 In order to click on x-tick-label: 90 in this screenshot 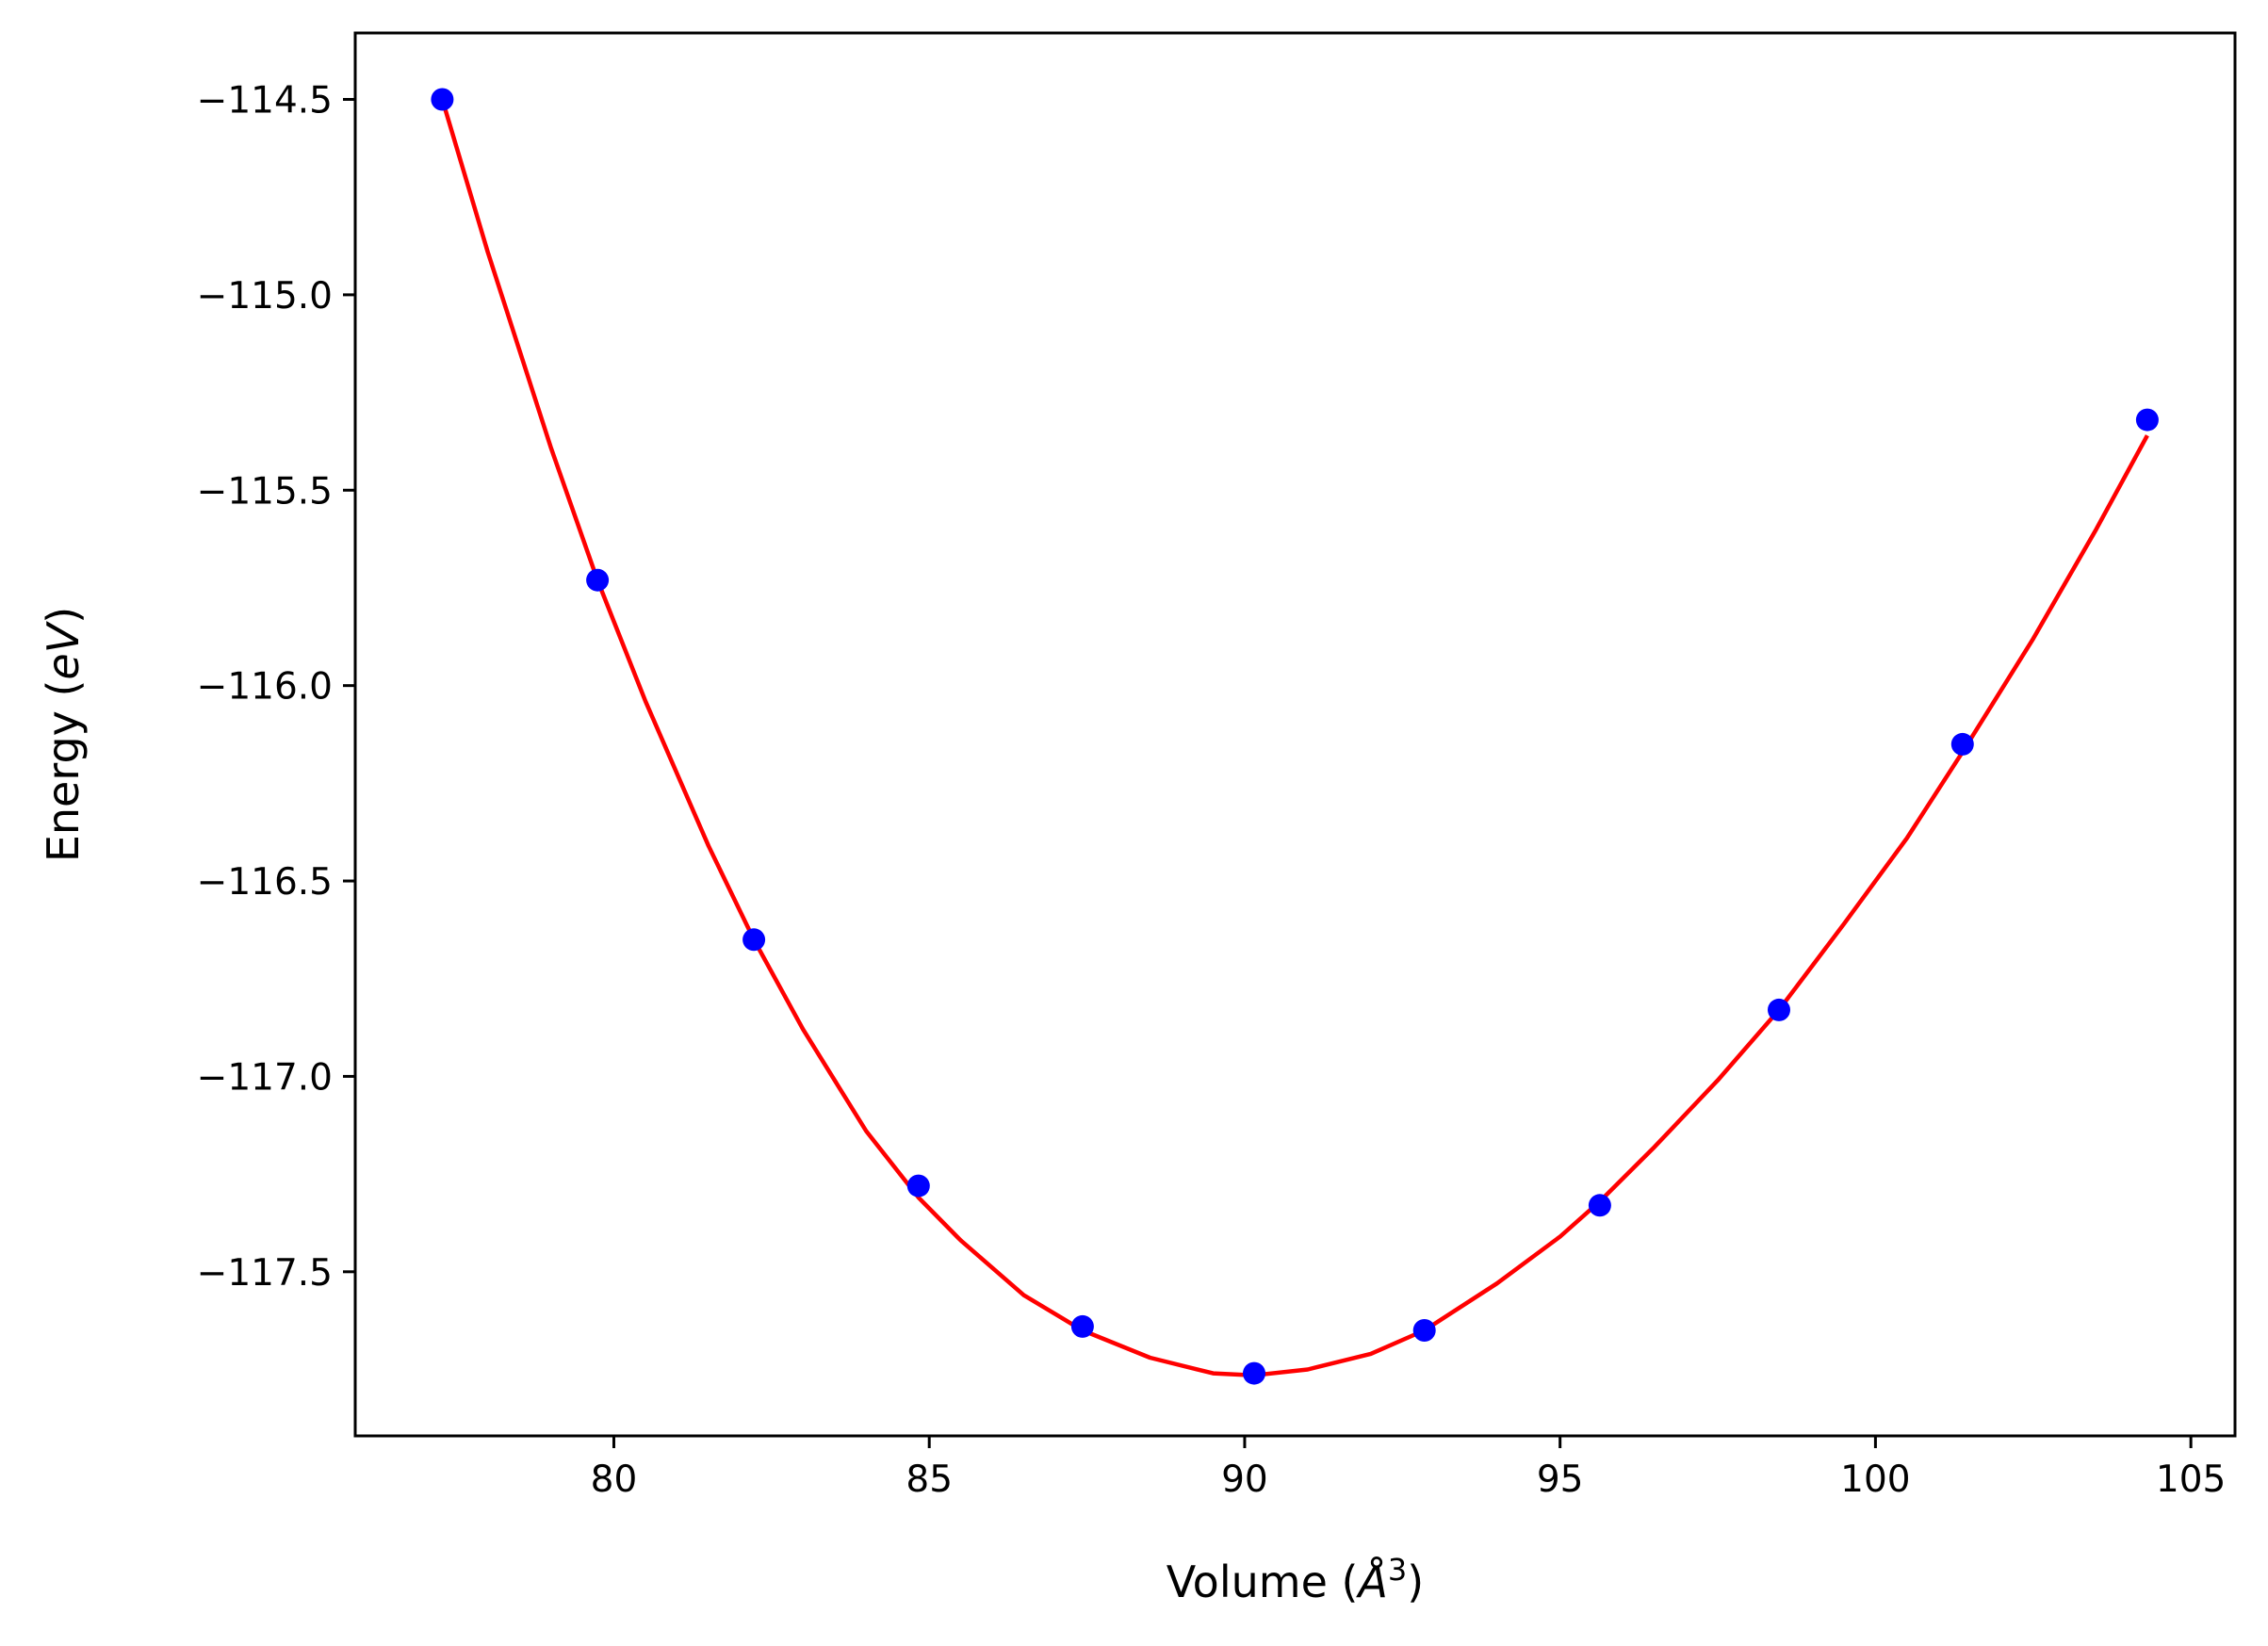, I will do `click(1244, 1480)`.